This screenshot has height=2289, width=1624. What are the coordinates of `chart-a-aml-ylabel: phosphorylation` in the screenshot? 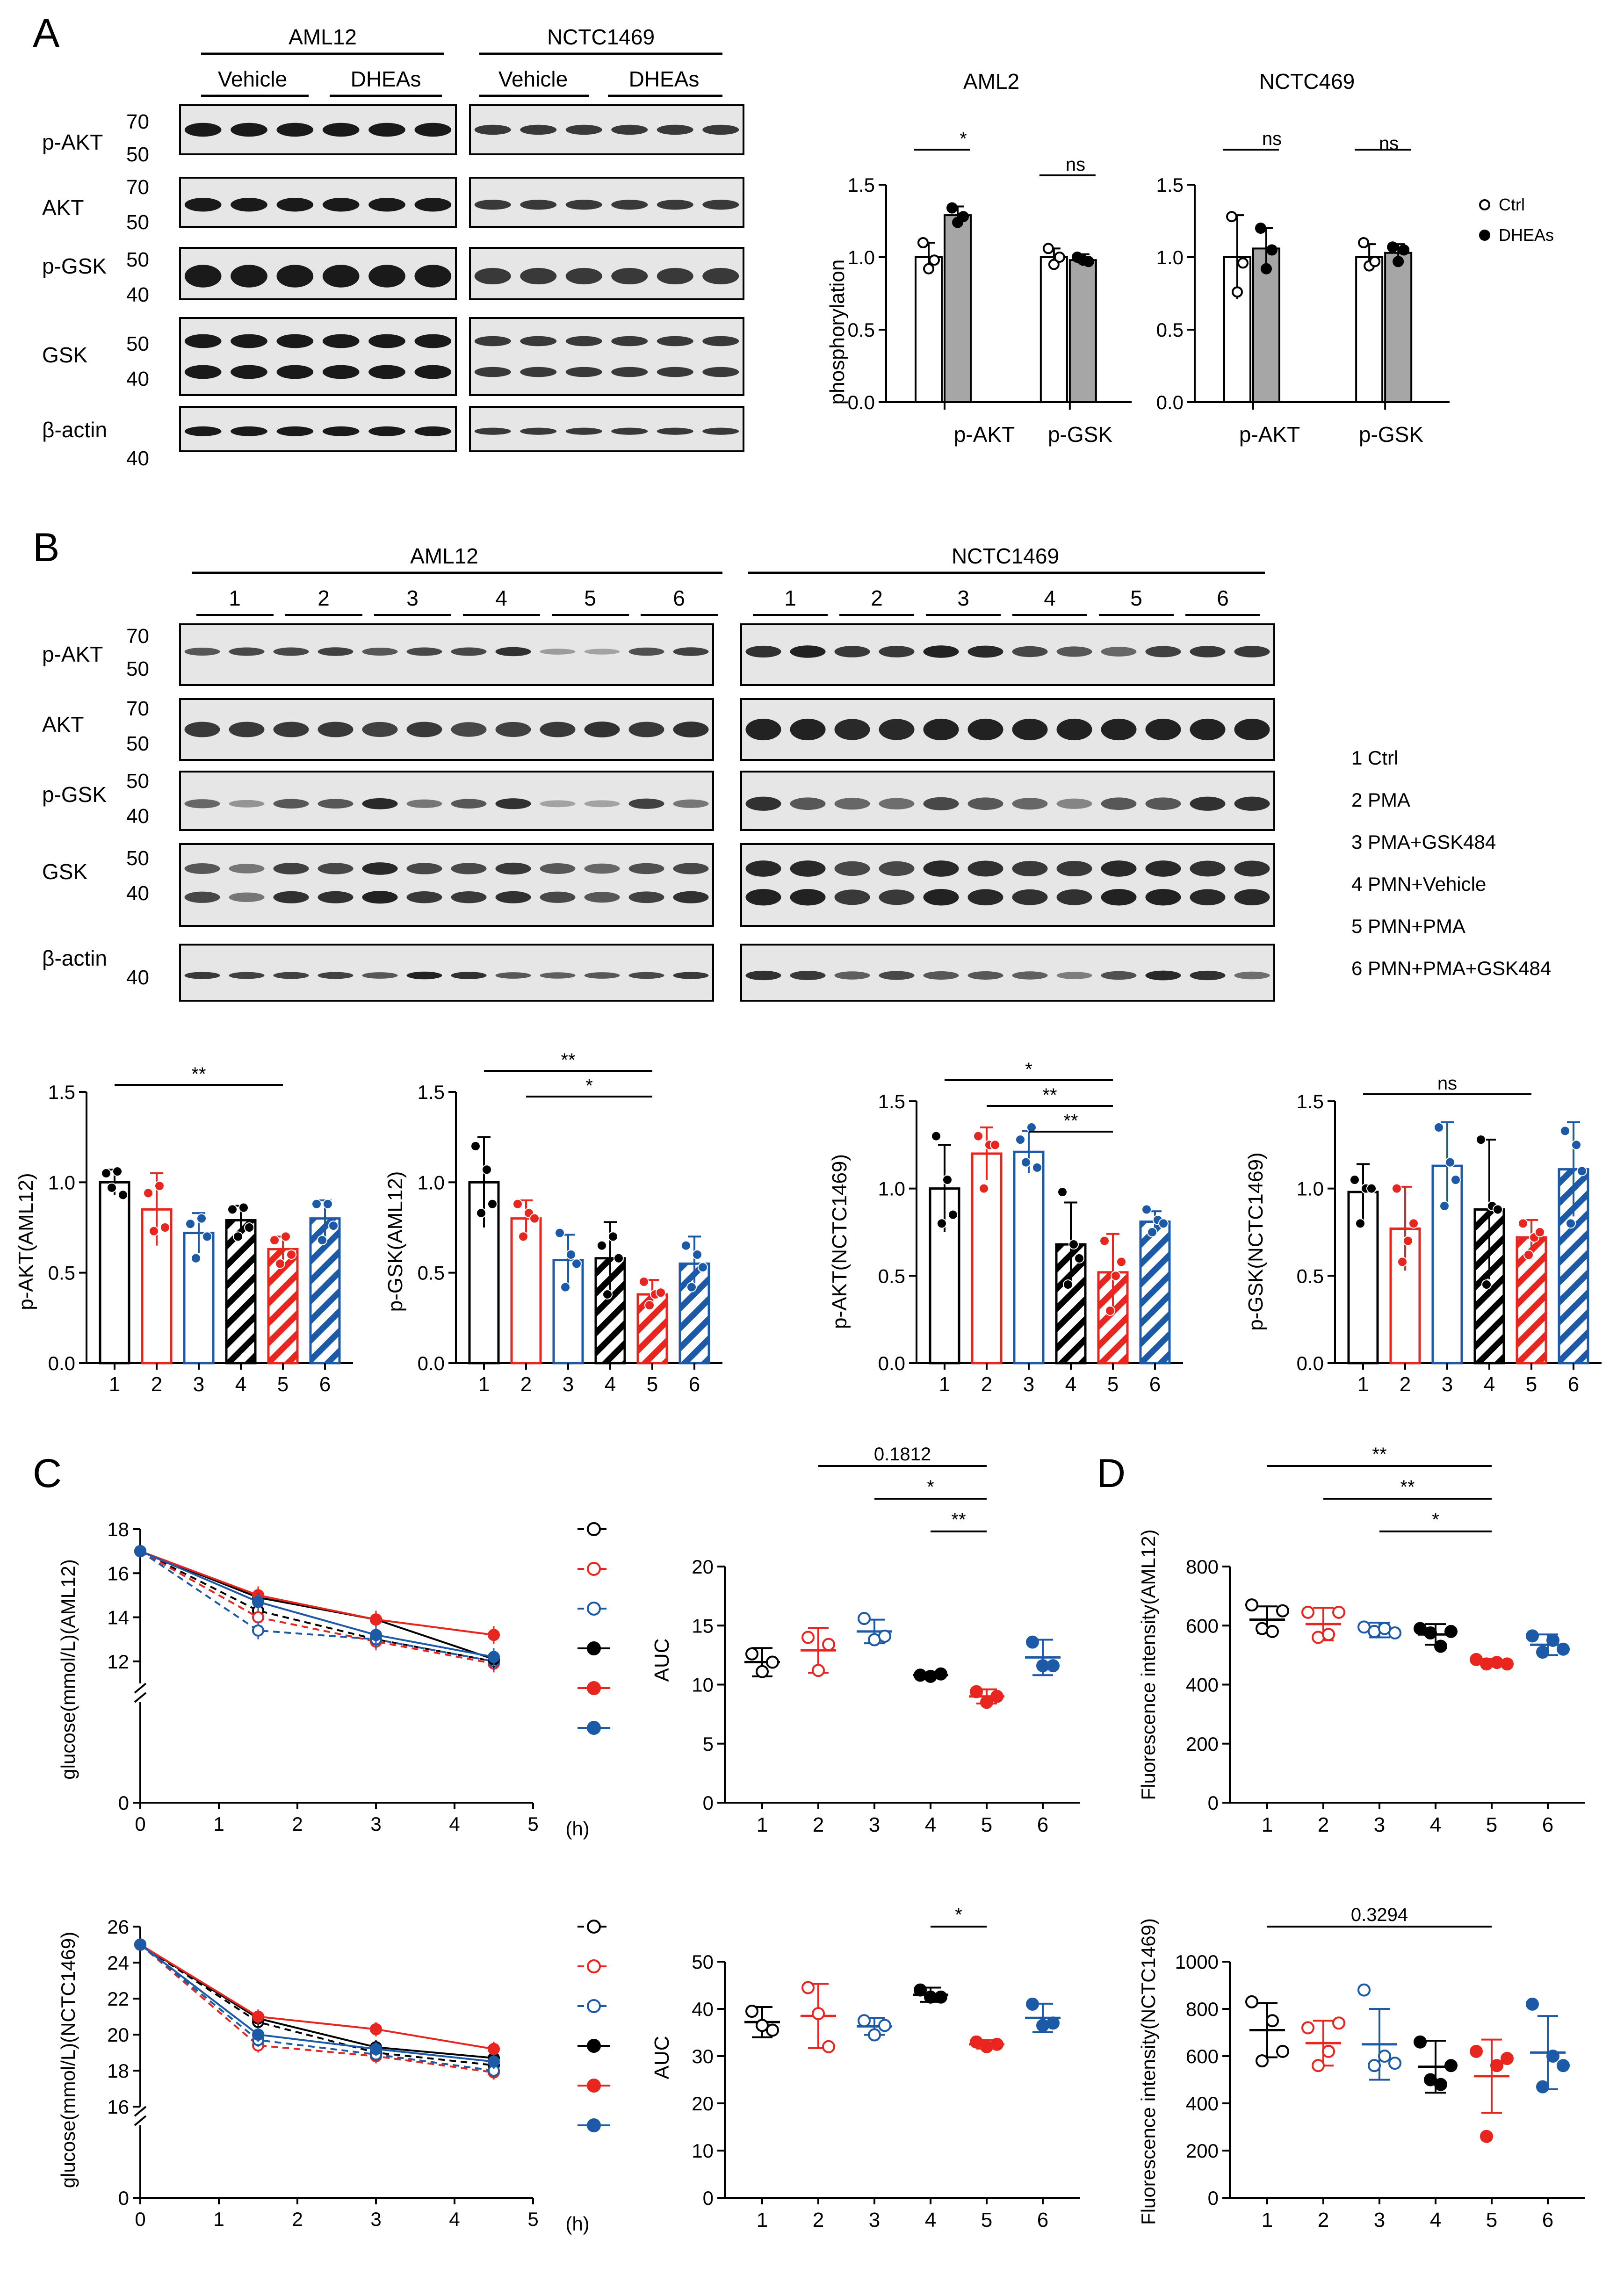 It's located at (837, 332).